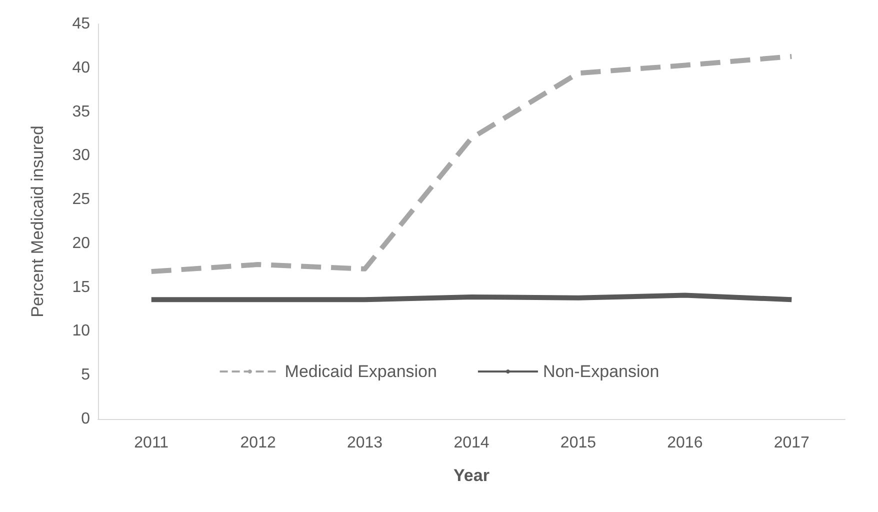 This screenshot has width=878, height=512. Describe the element at coordinates (81, 24) in the screenshot. I see `y-tick-label: 45` at that location.